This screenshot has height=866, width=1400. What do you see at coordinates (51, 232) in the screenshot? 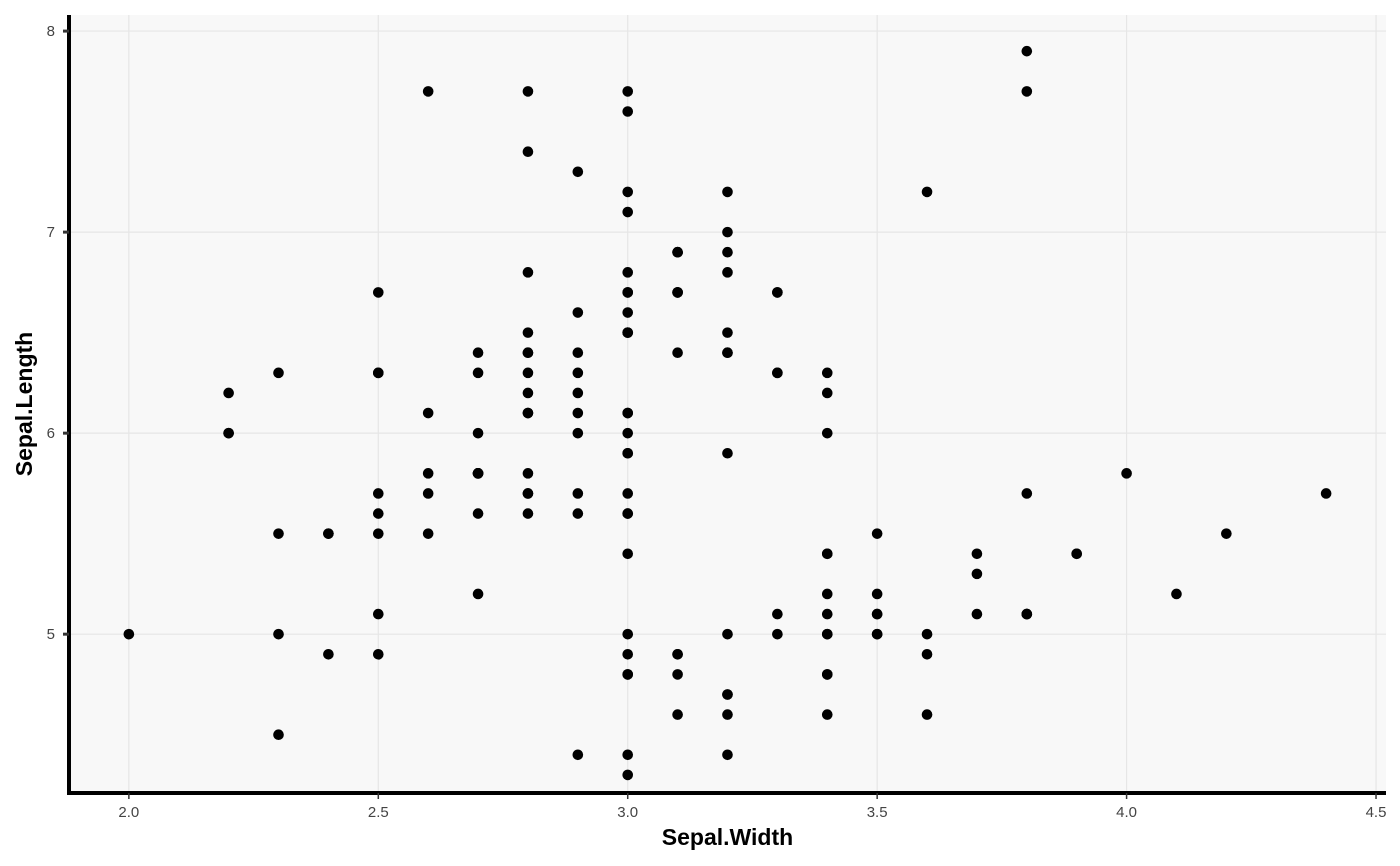
I see `y-tick-label: 7` at bounding box center [51, 232].